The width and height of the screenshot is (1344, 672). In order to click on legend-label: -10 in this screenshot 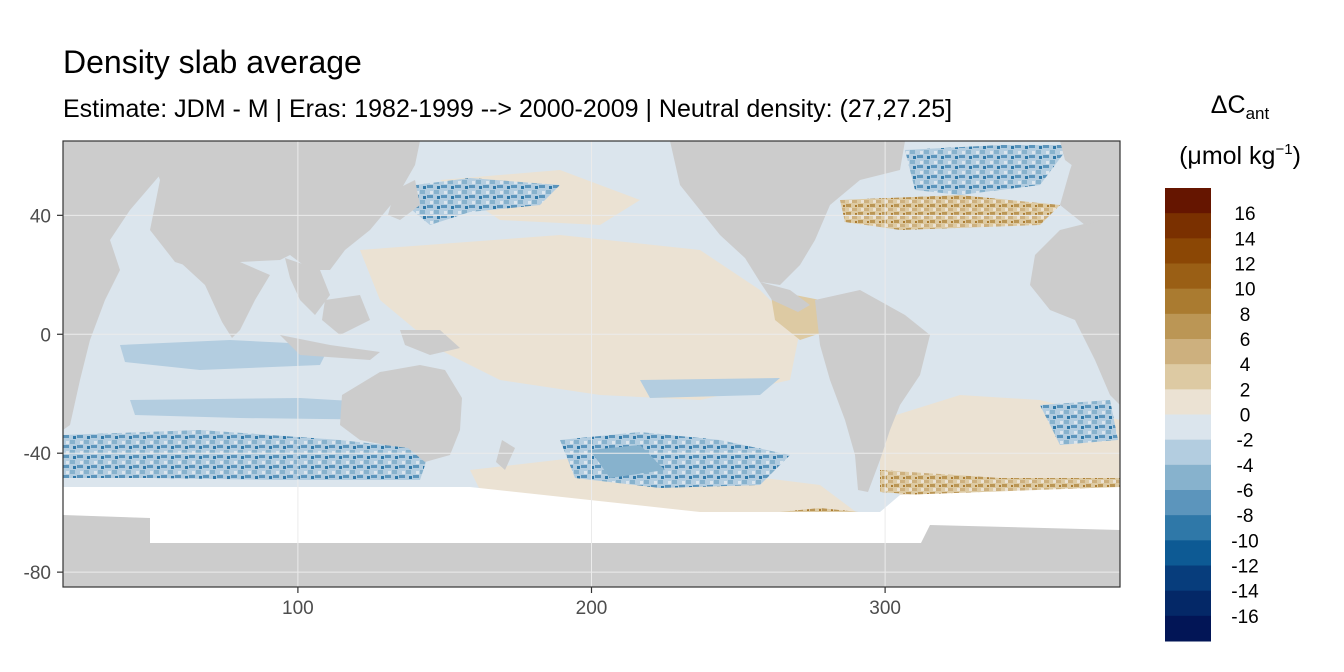, I will do `click(1244, 541)`.